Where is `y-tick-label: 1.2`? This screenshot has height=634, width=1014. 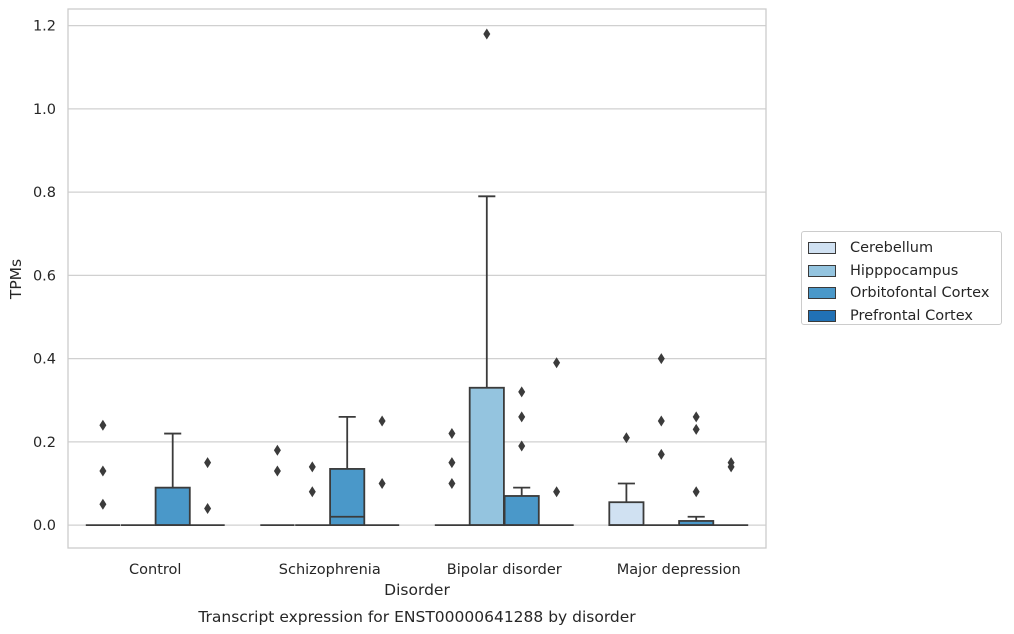
y-tick-label: 1.2 is located at coordinates (44, 27).